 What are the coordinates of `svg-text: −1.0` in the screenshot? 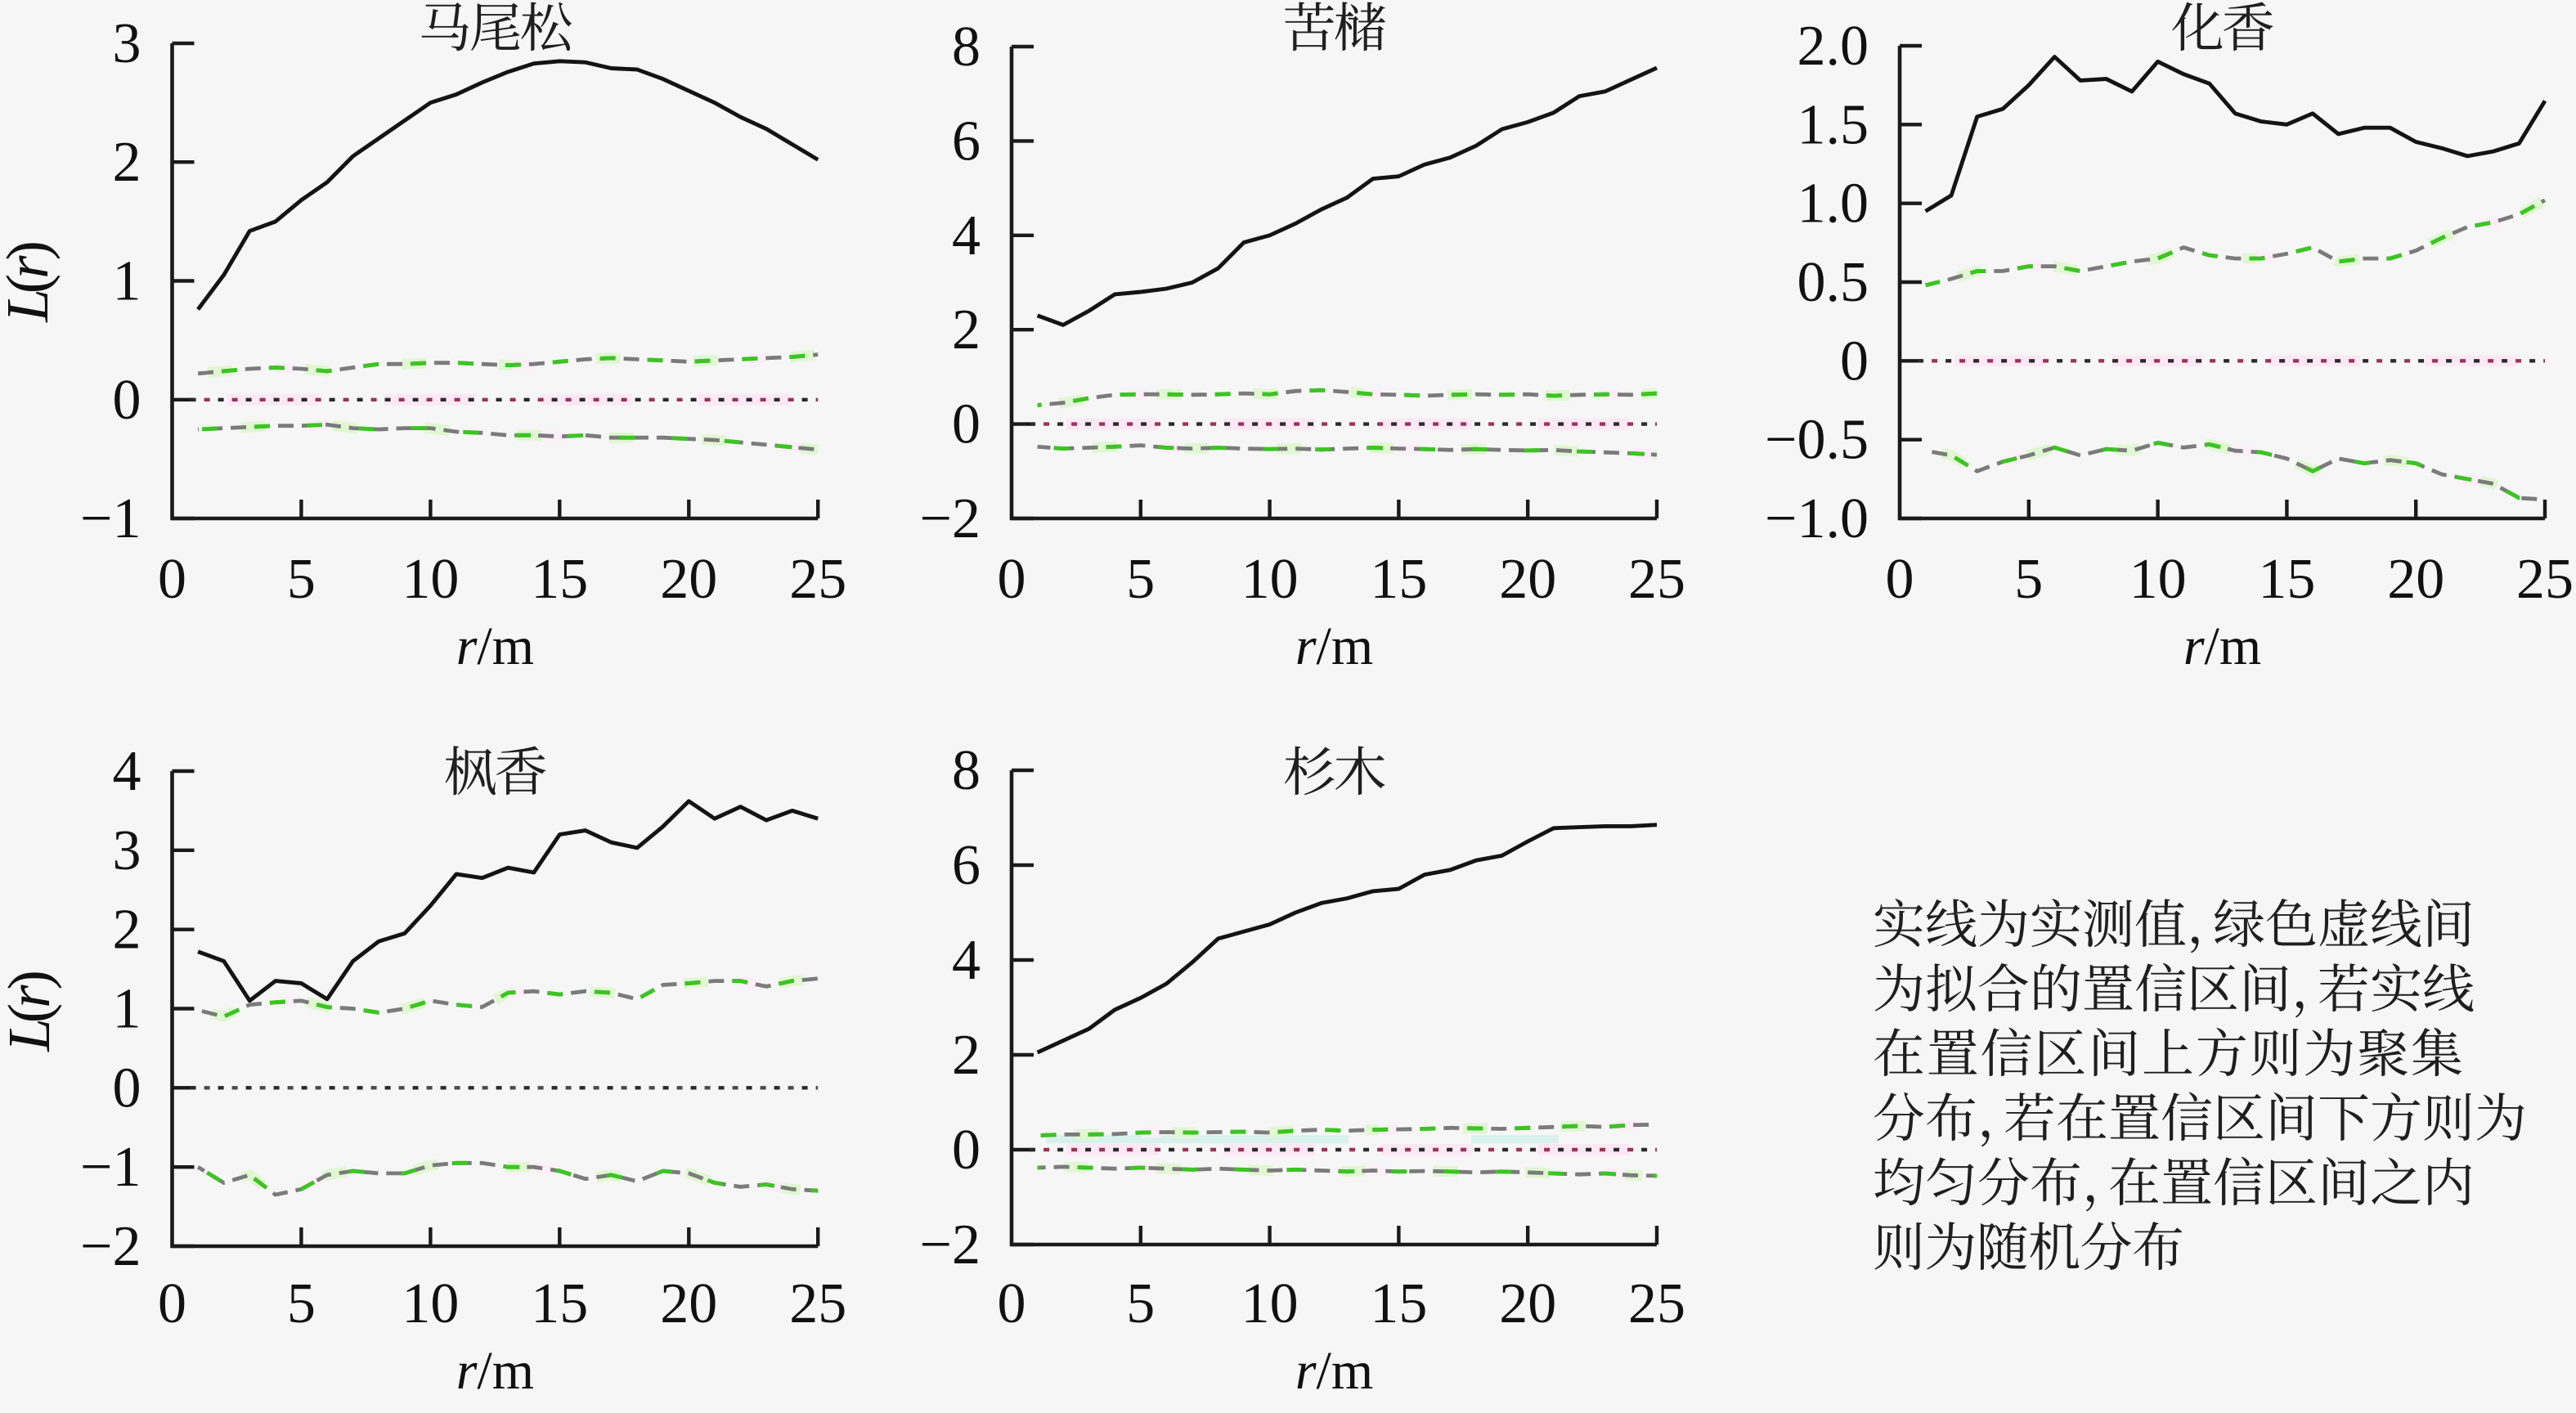 It's located at (1817, 518).